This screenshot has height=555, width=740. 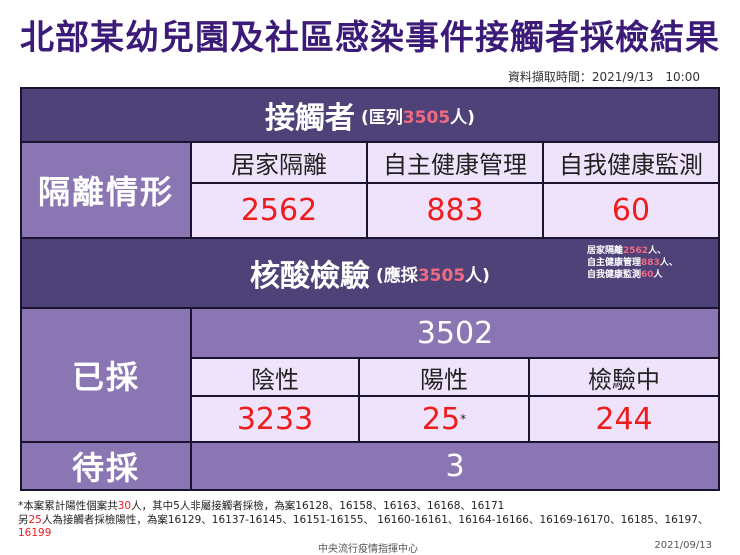 I want to click on pcr-breakdown-note: 居家隔離2562人、 自主健康管理883人、 自我健康監測60人, so click(x=632, y=263).